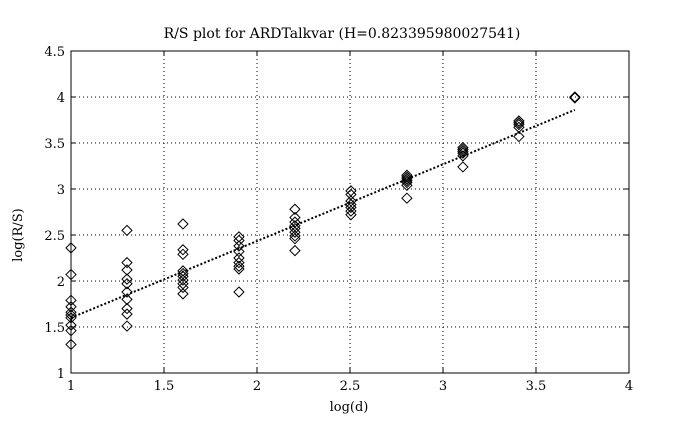  Describe the element at coordinates (349, 407) in the screenshot. I see `x-axis-label: log(d)` at that location.